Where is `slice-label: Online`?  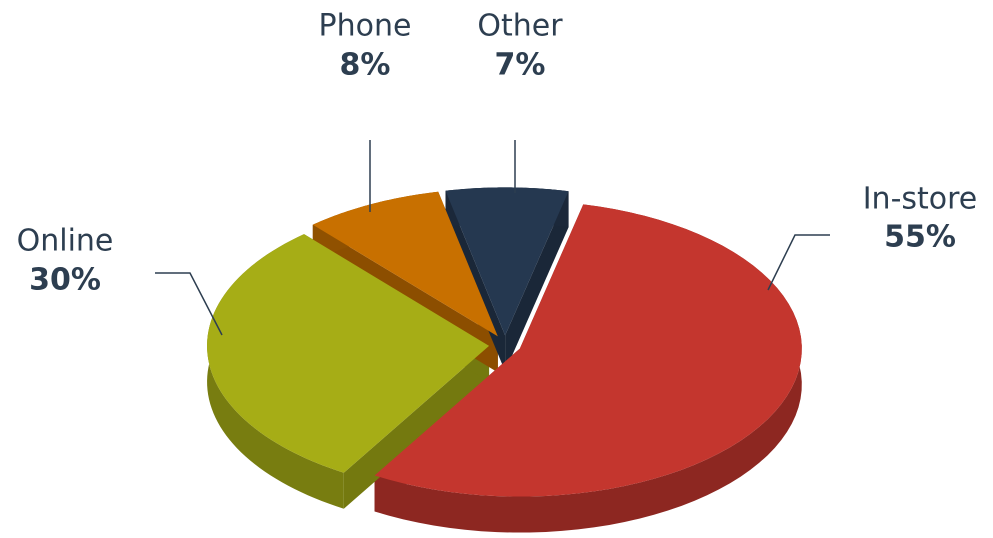 slice-label: Online is located at coordinates (65, 241).